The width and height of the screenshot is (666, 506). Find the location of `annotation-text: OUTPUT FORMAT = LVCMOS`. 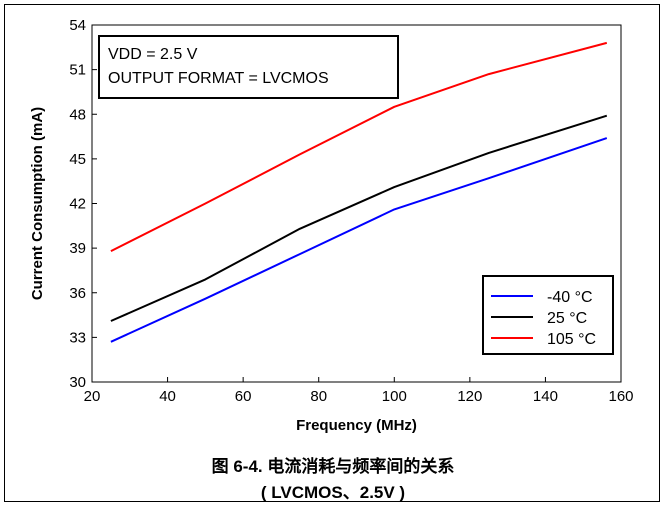

annotation-text: OUTPUT FORMAT = LVCMOS is located at coordinates (218, 78).